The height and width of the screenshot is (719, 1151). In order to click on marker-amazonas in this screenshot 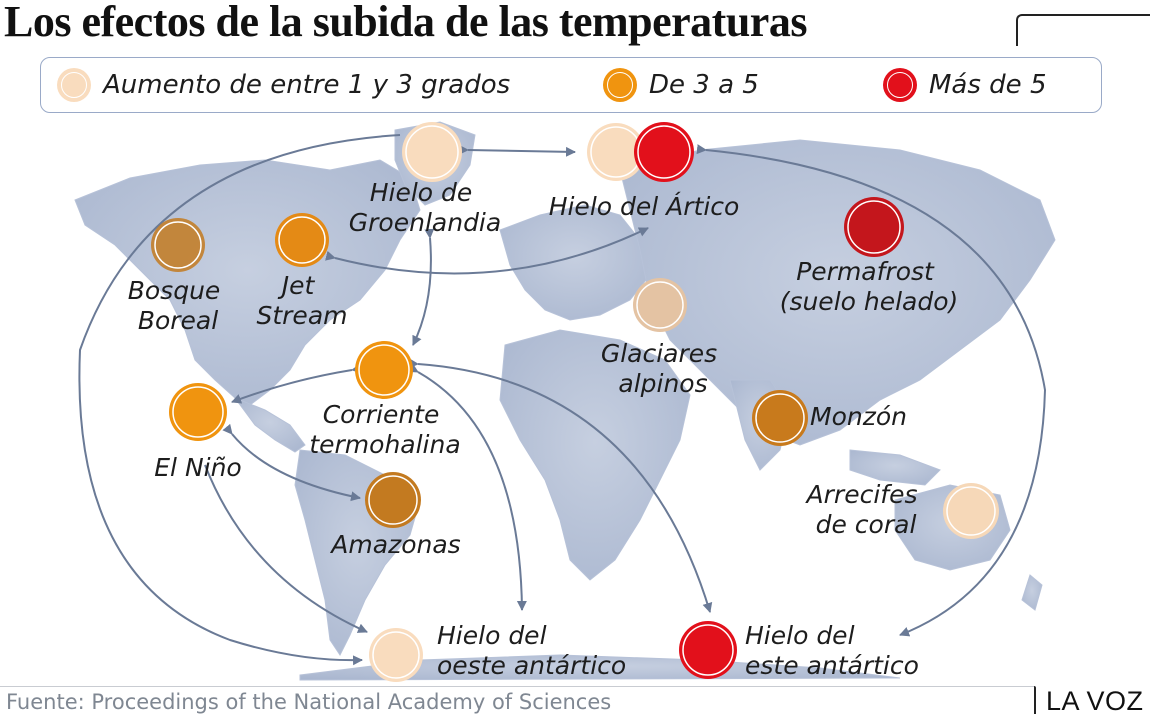, I will do `click(393, 500)`.